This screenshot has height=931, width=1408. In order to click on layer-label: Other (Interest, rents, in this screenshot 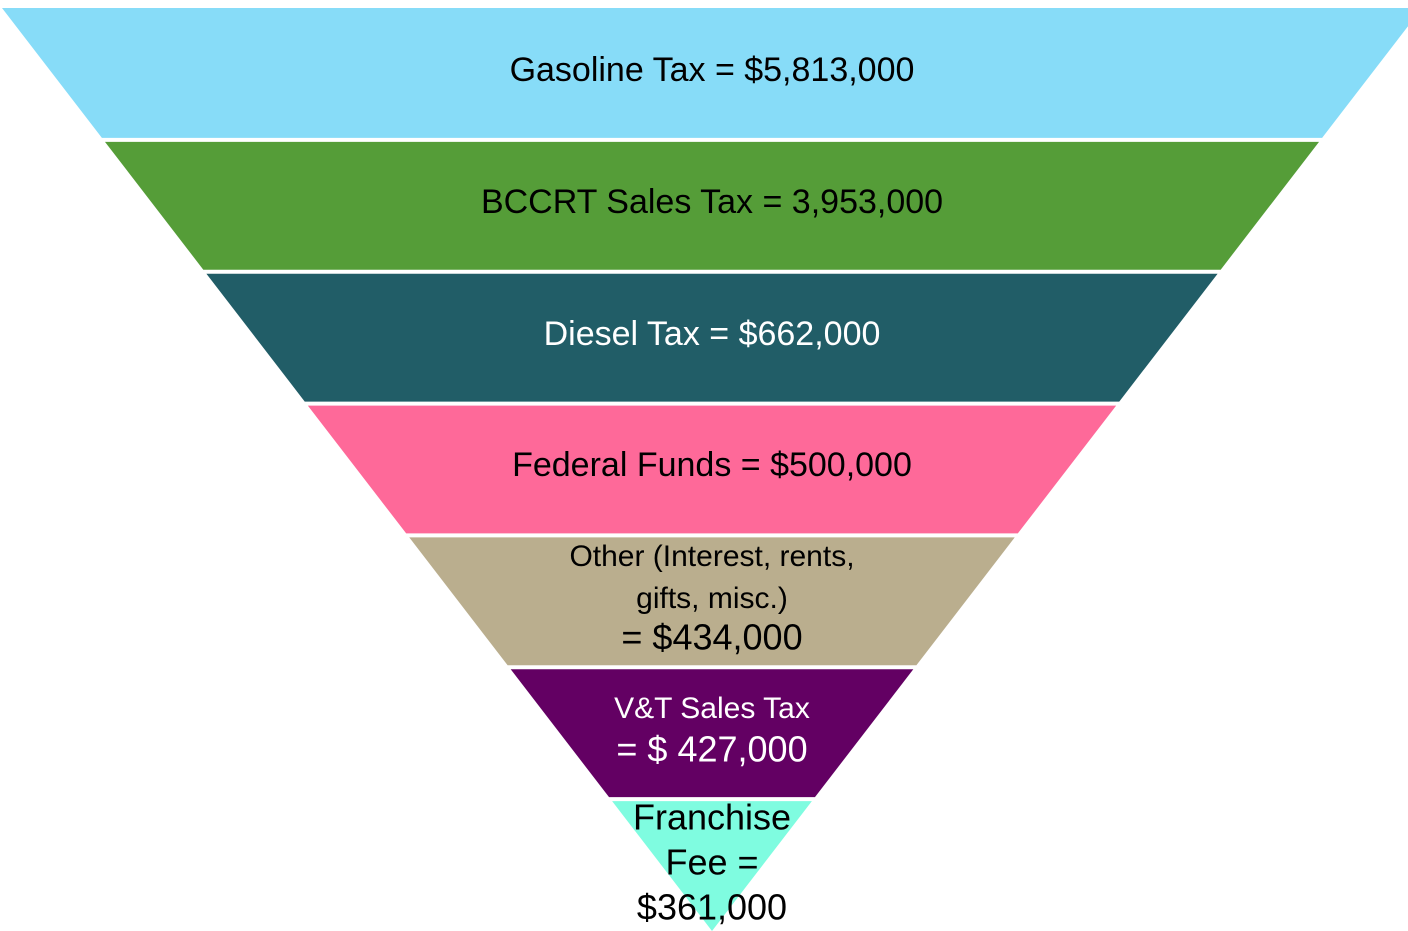, I will do `click(711, 556)`.